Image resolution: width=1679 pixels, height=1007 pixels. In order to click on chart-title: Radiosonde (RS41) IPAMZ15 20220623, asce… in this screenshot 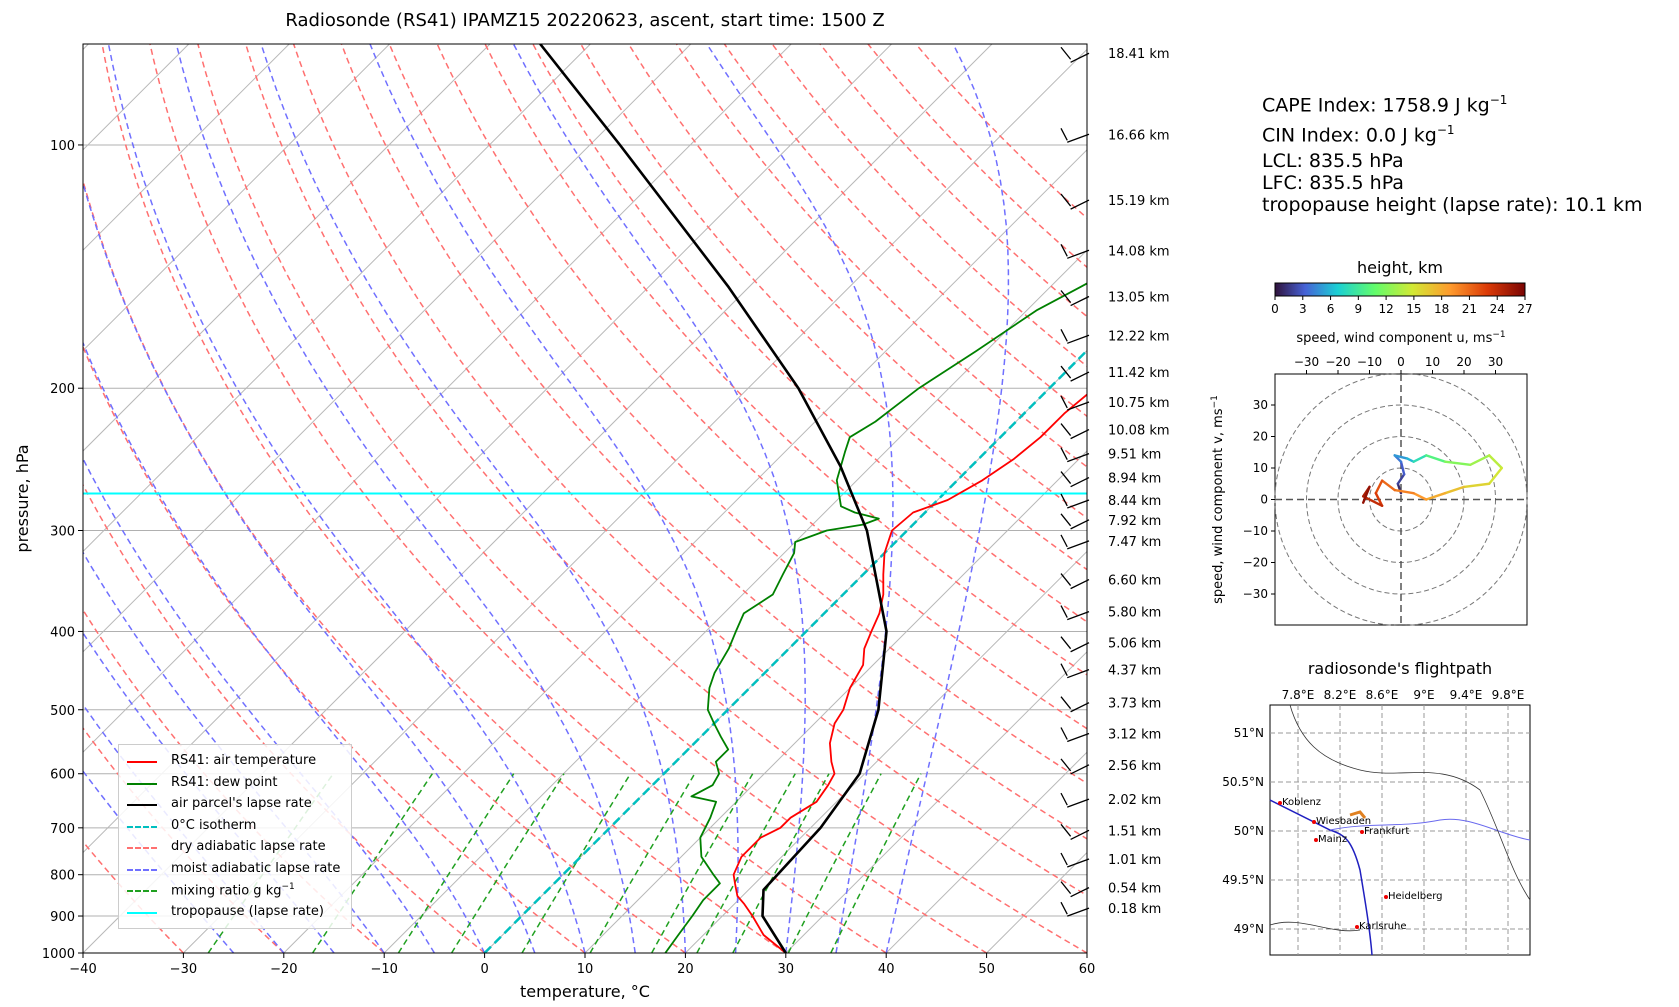, I will do `click(585, 20)`.